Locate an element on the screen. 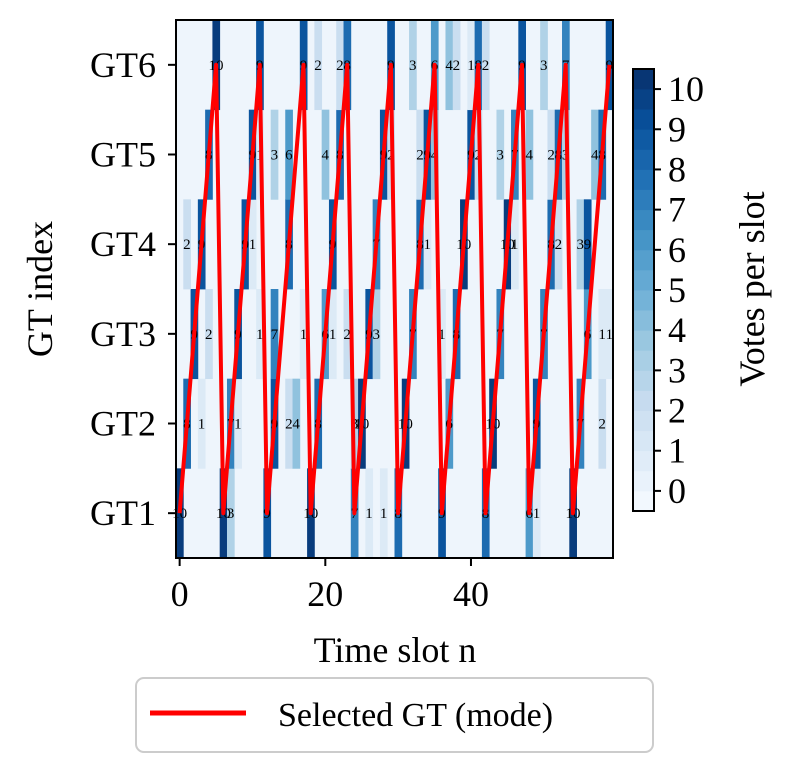 The image size is (794, 775). legend-entry-selected-gt: Selected GT (mode) is located at coordinates (415, 715).